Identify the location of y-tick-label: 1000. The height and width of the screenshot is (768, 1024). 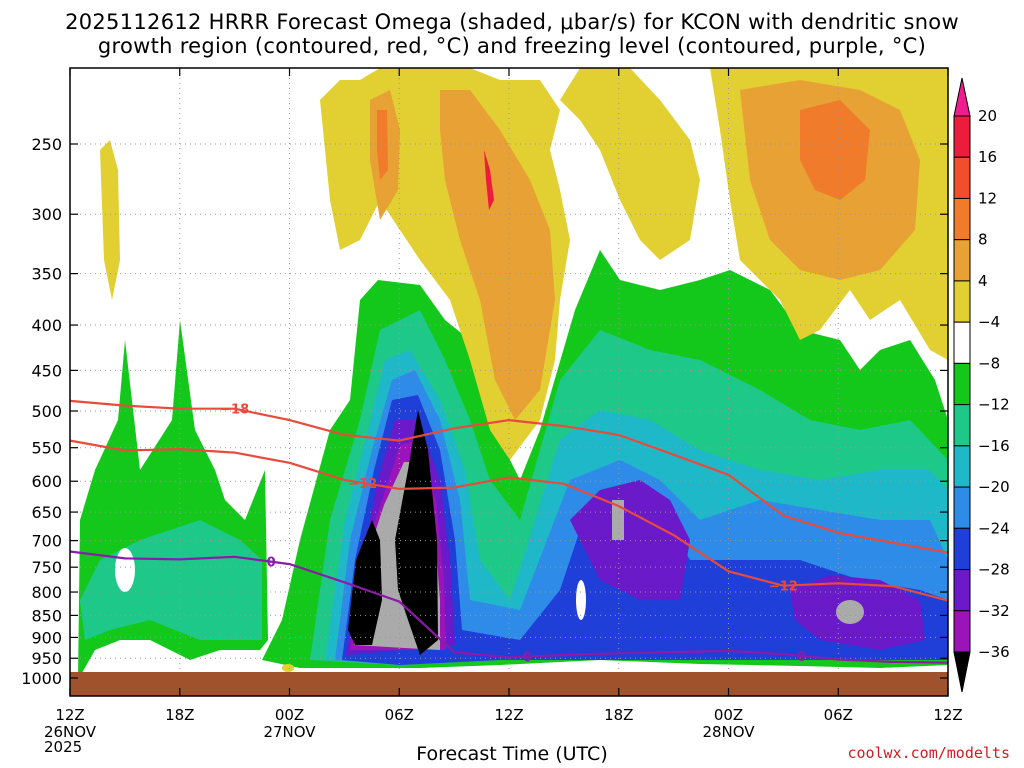
(41, 678).